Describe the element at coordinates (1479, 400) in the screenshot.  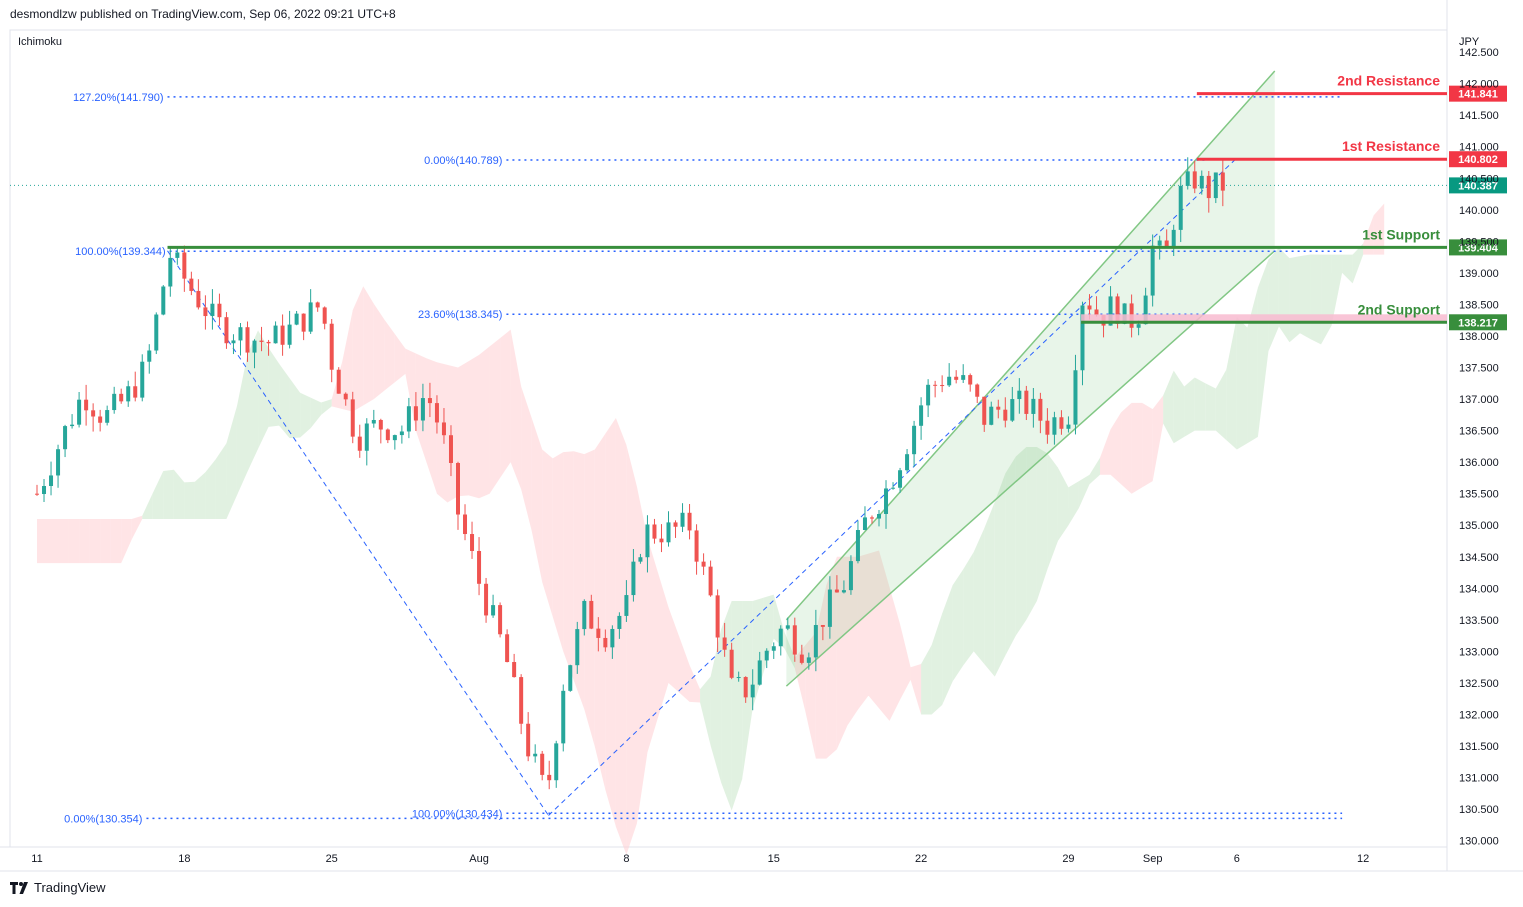
I see `y-tick-label: 137.000` at that location.